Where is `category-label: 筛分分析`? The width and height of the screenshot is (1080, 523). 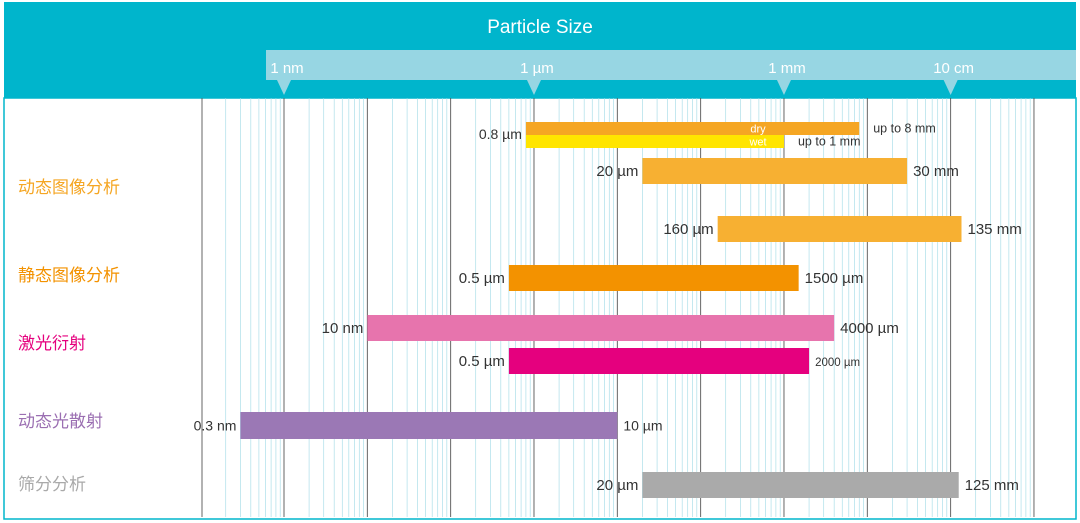 category-label: 筛分分析 is located at coordinates (52, 485).